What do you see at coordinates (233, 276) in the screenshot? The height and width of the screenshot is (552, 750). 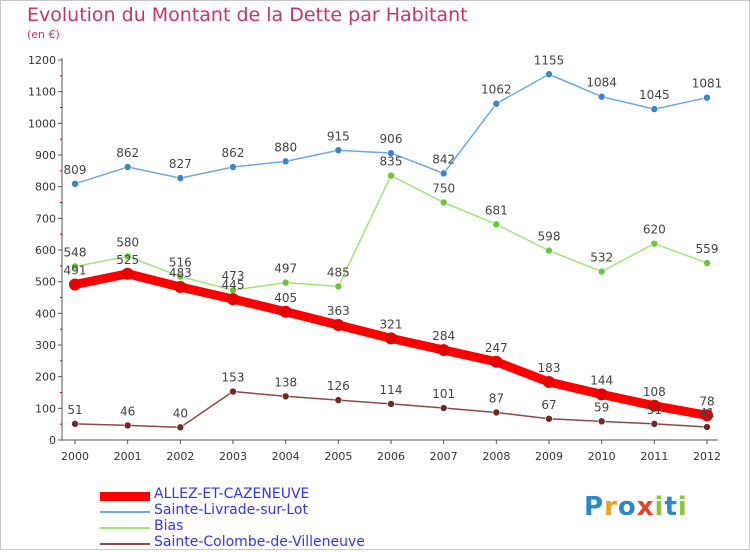 I see `data-label: 473` at bounding box center [233, 276].